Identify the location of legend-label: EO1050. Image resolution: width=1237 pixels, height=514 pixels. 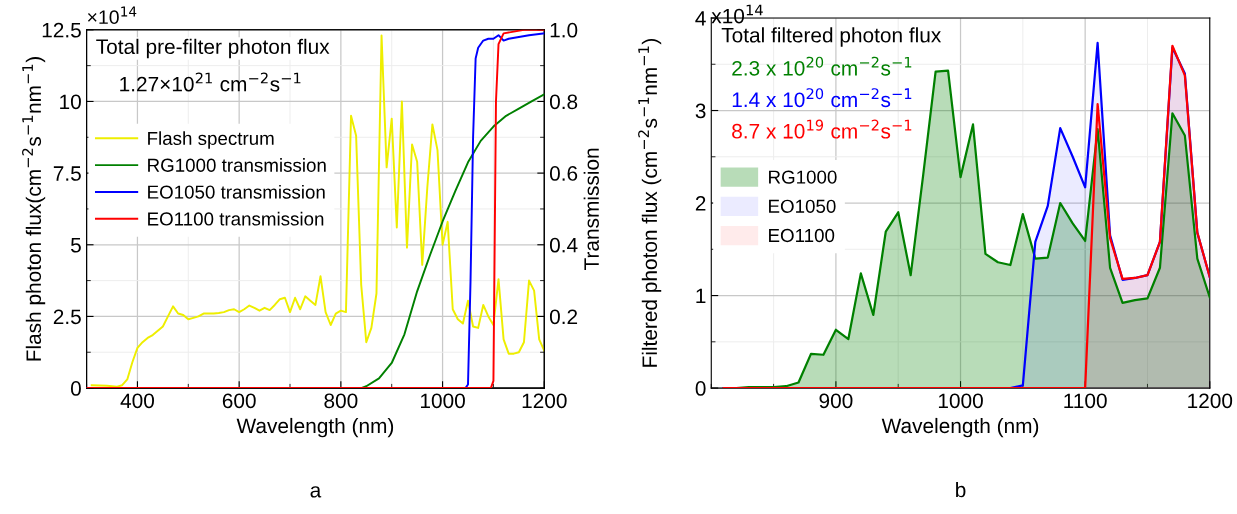
(802, 206).